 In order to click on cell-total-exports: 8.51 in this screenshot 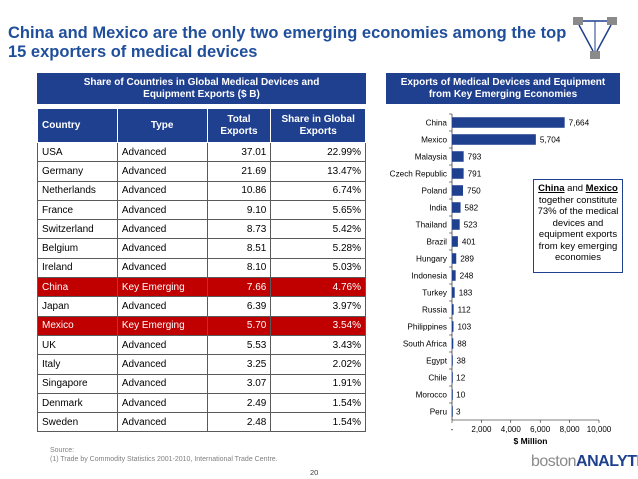, I will do `click(239, 248)`.